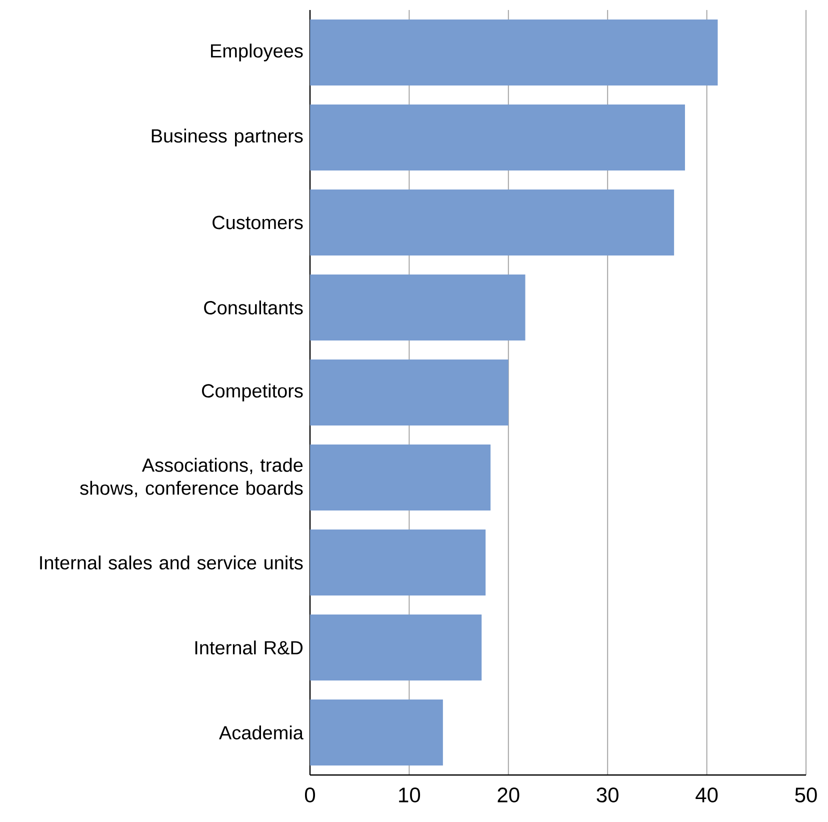  I want to click on x-tick-label: 30, so click(607, 795).